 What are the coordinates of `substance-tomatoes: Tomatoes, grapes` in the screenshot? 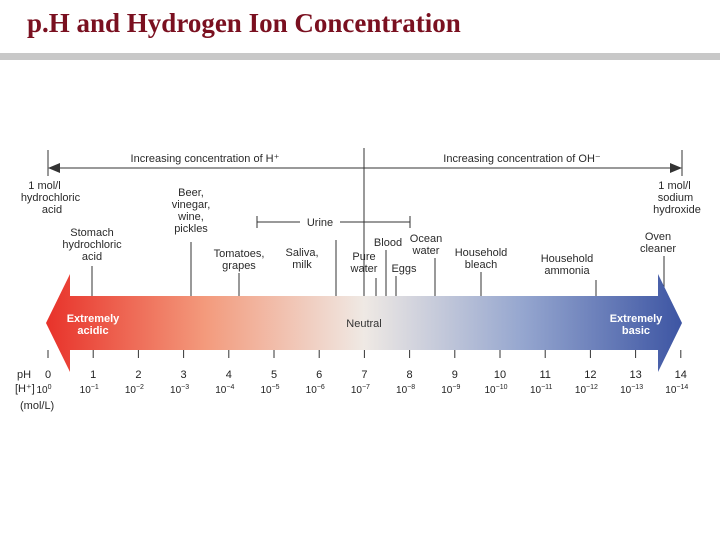 It's located at (239, 272).